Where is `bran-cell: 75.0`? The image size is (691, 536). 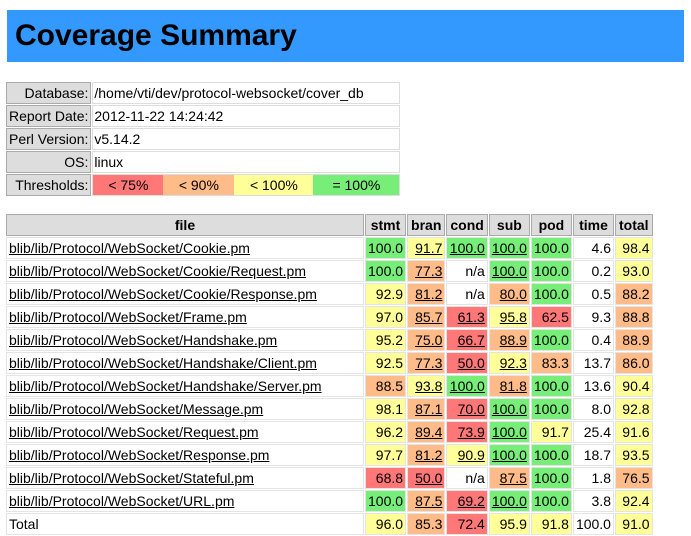
bran-cell: 75.0 is located at coordinates (426, 340).